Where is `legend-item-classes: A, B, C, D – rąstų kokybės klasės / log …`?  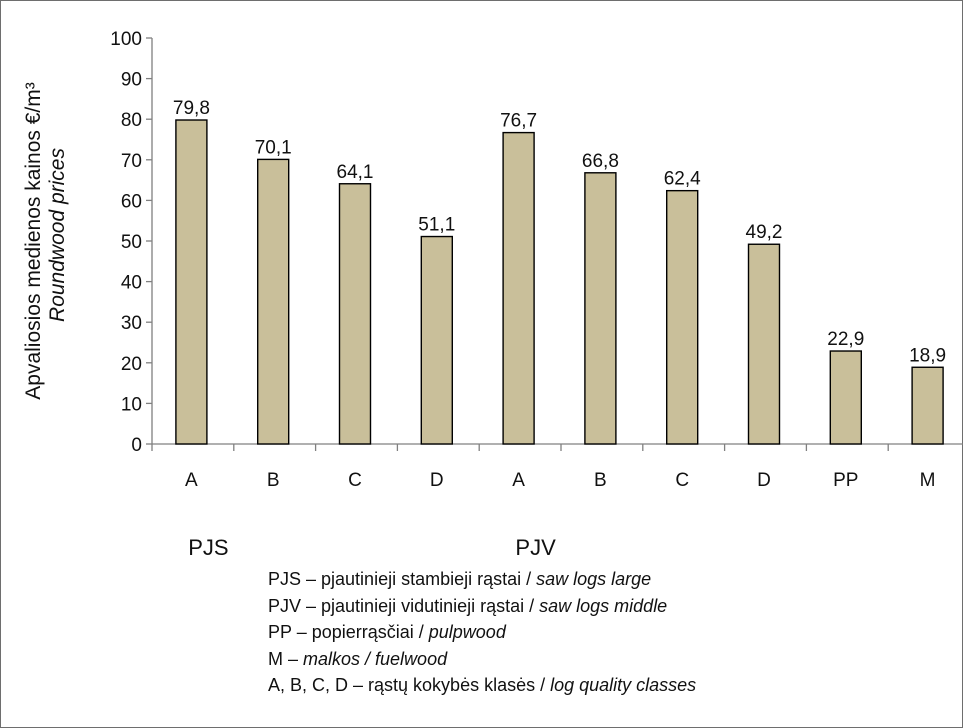
legend-item-classes: A, B, C, D – rąstų kokybės klasės / log … is located at coordinates (588, 685).